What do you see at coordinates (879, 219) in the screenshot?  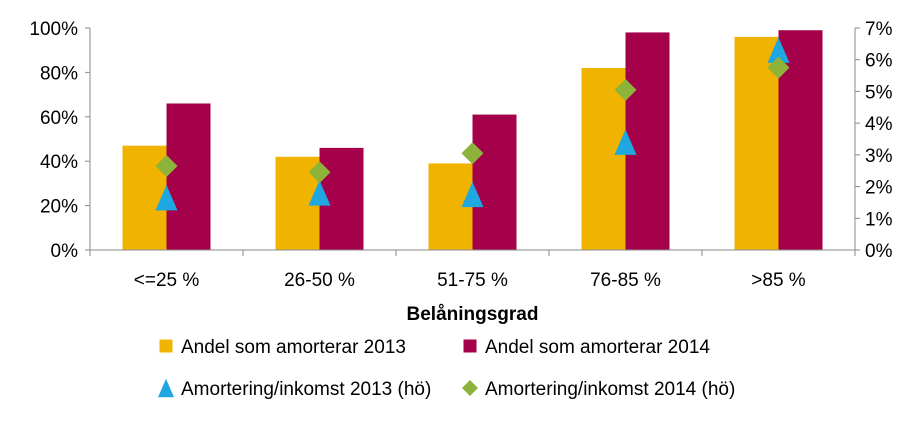 I see `y-right-tick-label-1: 1%` at bounding box center [879, 219].